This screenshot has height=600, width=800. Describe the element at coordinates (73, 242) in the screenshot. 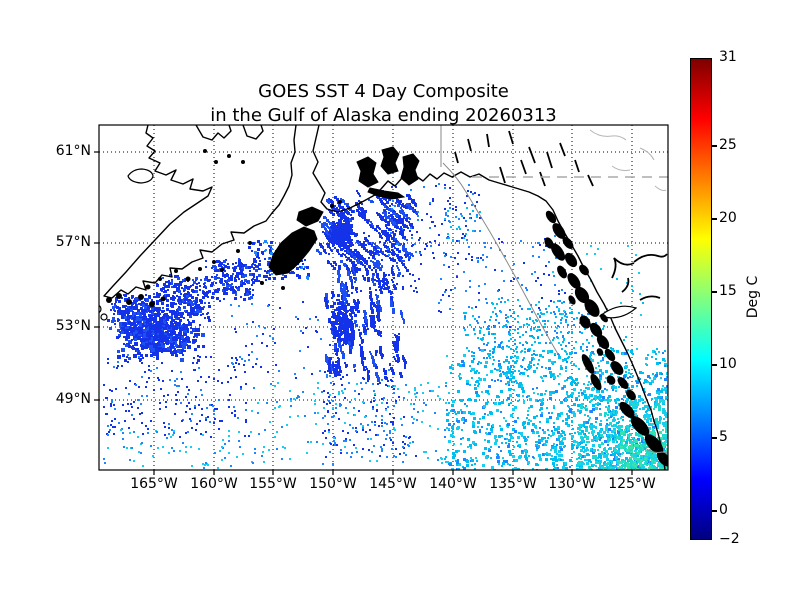

I see `lat-tick-label: 57°N` at that location.